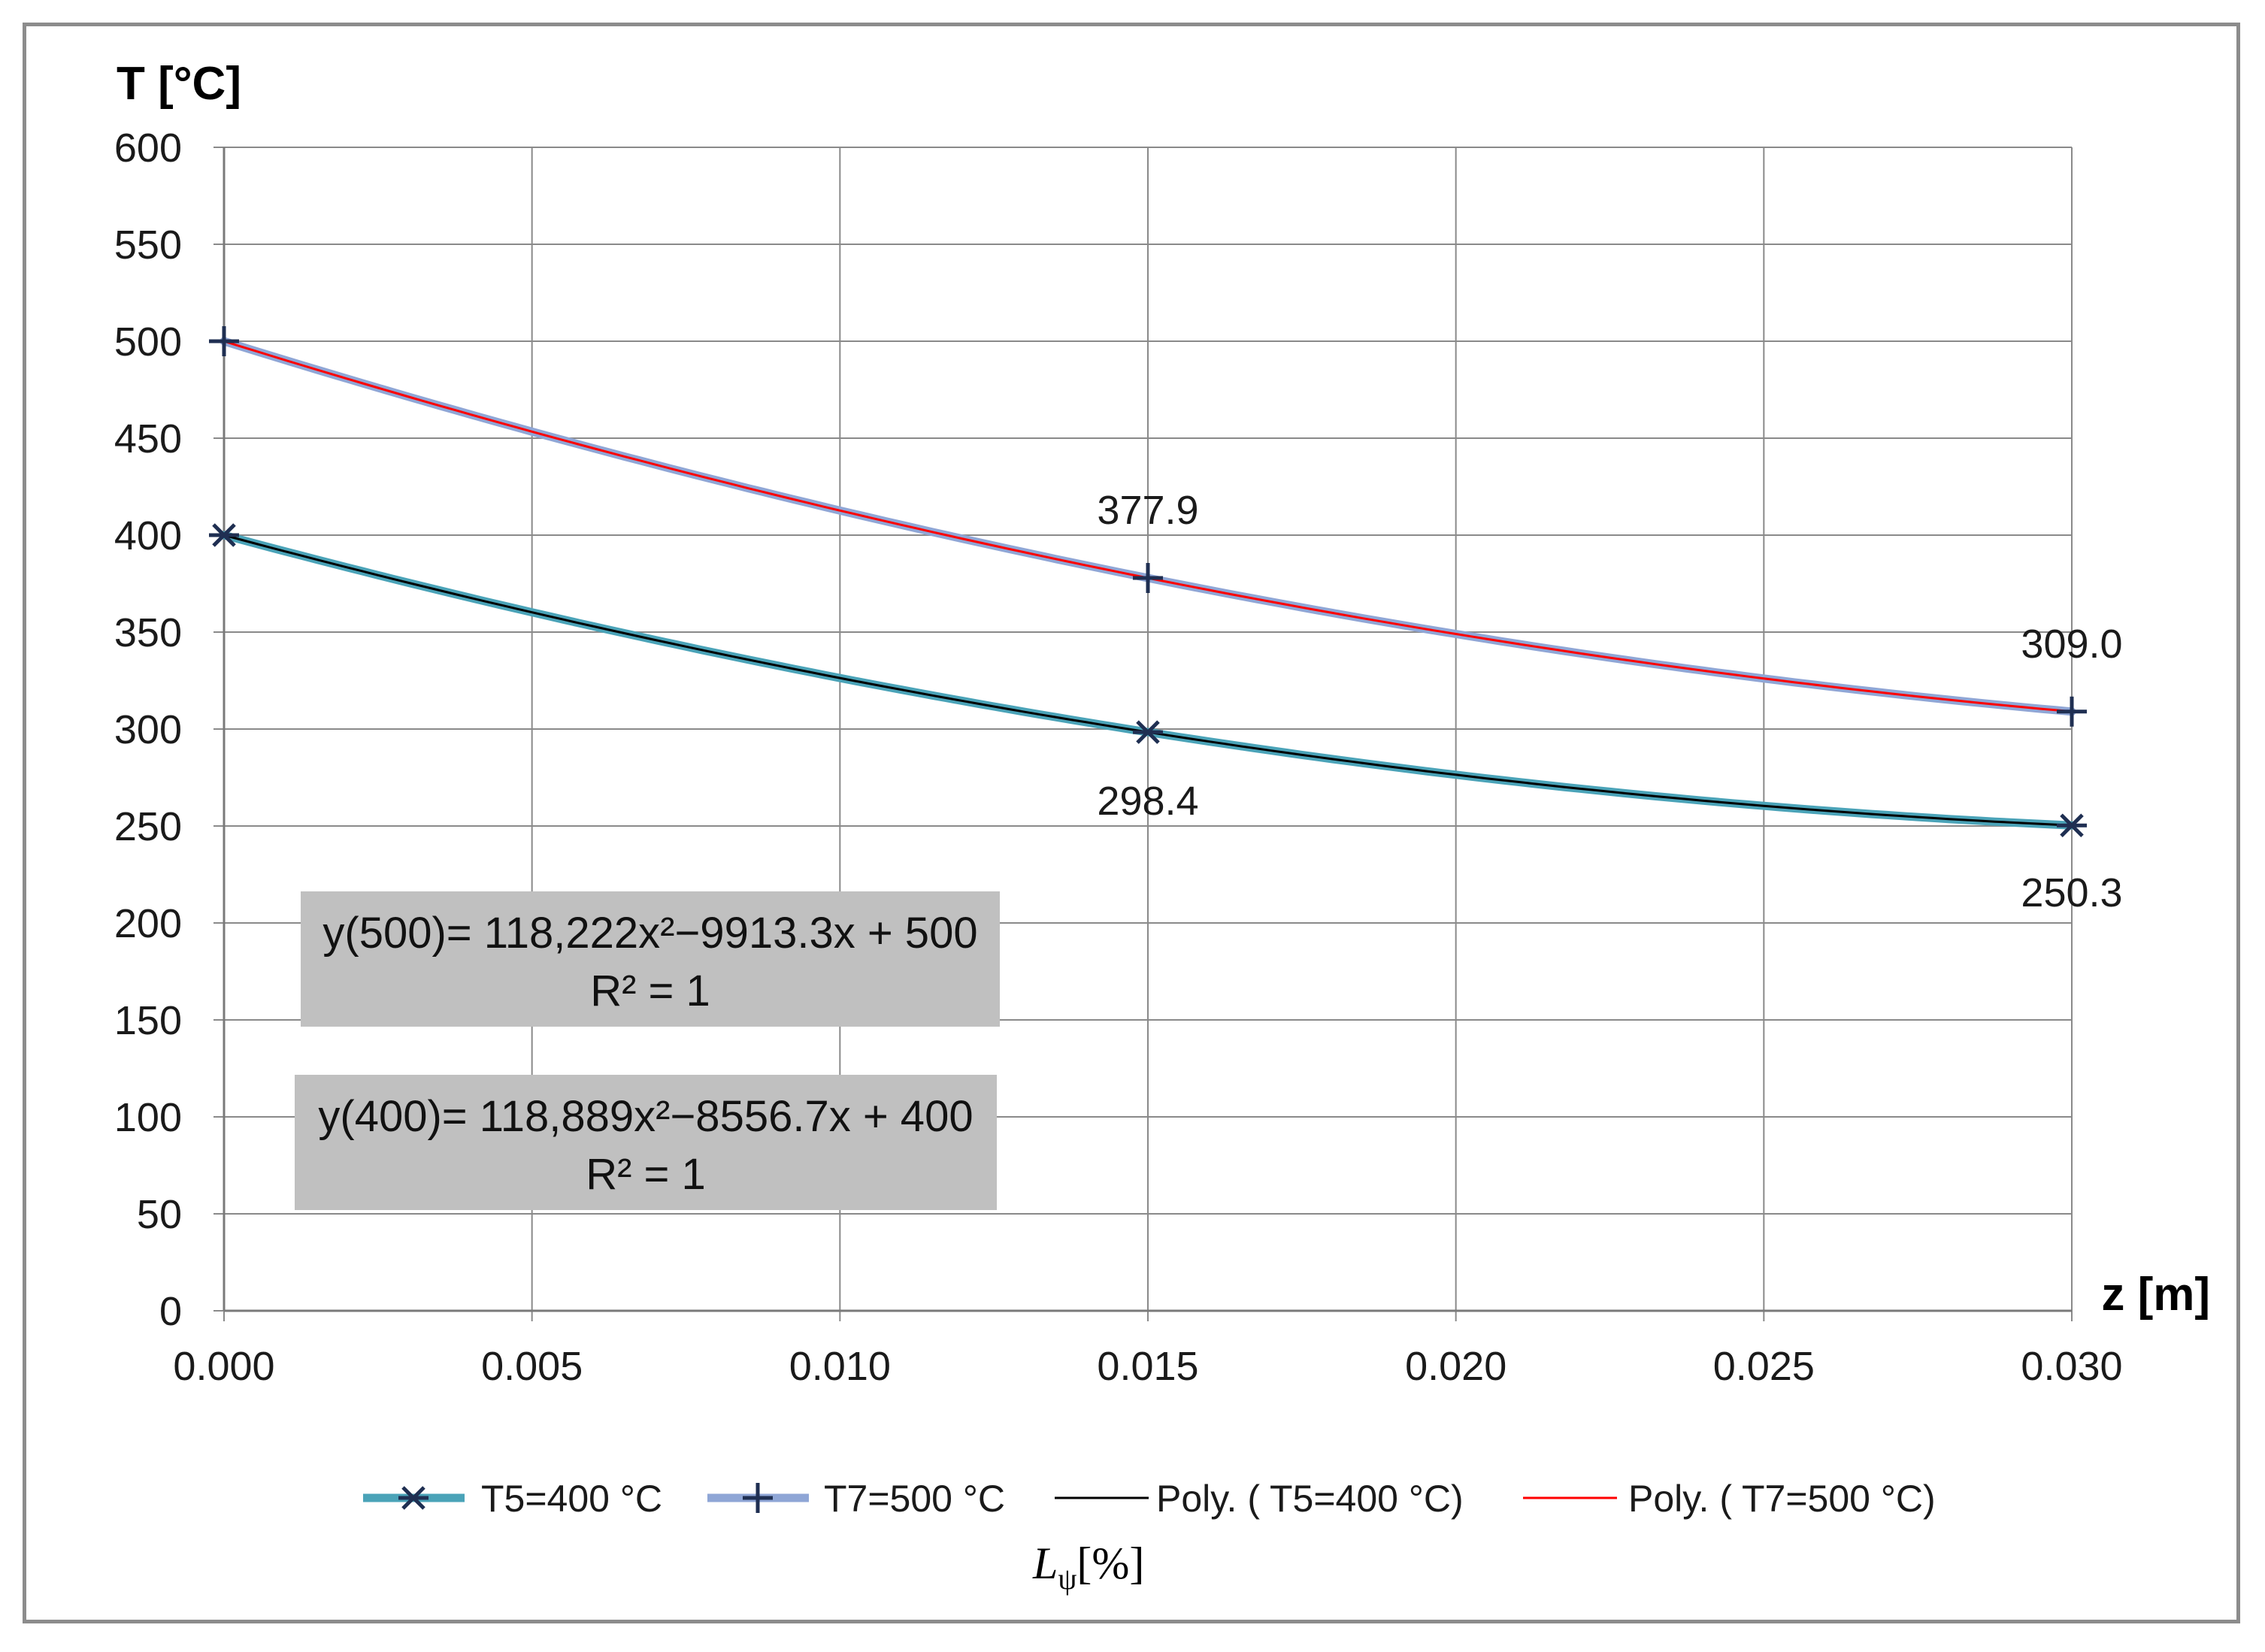 The height and width of the screenshot is (1652, 2265). Describe the element at coordinates (148, 1117) in the screenshot. I see `y-tick-label: 100` at that location.